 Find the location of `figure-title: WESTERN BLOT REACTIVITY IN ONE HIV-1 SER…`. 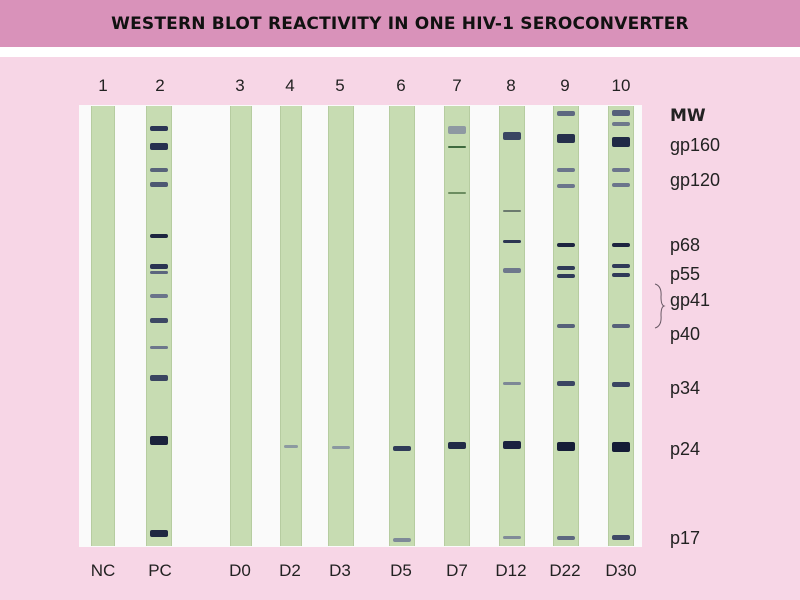

figure-title: WESTERN BLOT REACTIVITY IN ONE HIV-1 SER… is located at coordinates (400, 23).